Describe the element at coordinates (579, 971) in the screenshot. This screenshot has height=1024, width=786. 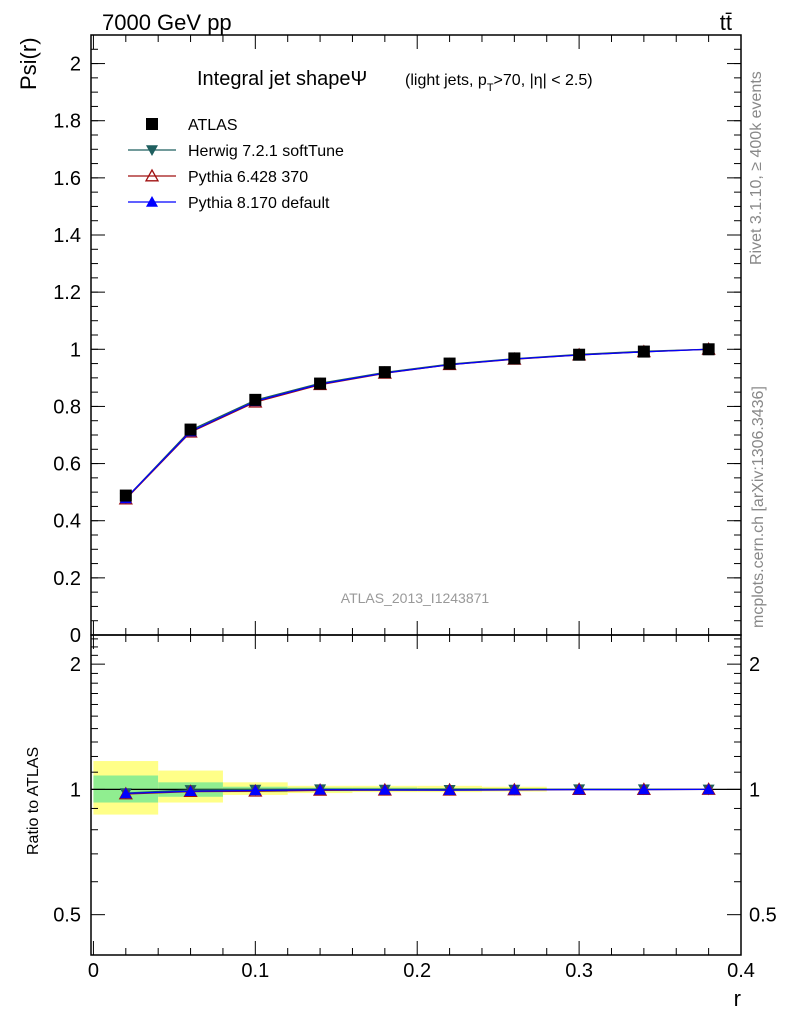
I see `xtick-label: 0.3` at that location.